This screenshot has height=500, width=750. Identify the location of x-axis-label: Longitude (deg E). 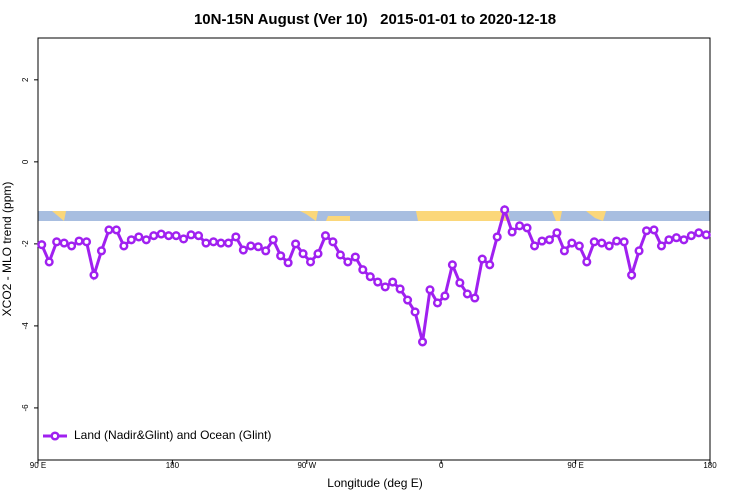
(374, 483).